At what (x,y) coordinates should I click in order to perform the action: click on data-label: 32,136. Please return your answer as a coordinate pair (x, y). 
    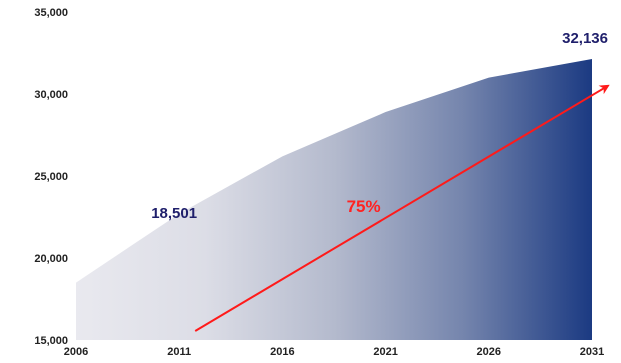
    Looking at the image, I should click on (585, 38).